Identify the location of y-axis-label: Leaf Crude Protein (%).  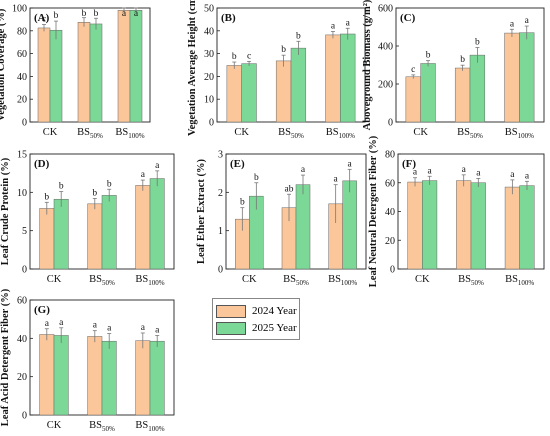
(5, 211).